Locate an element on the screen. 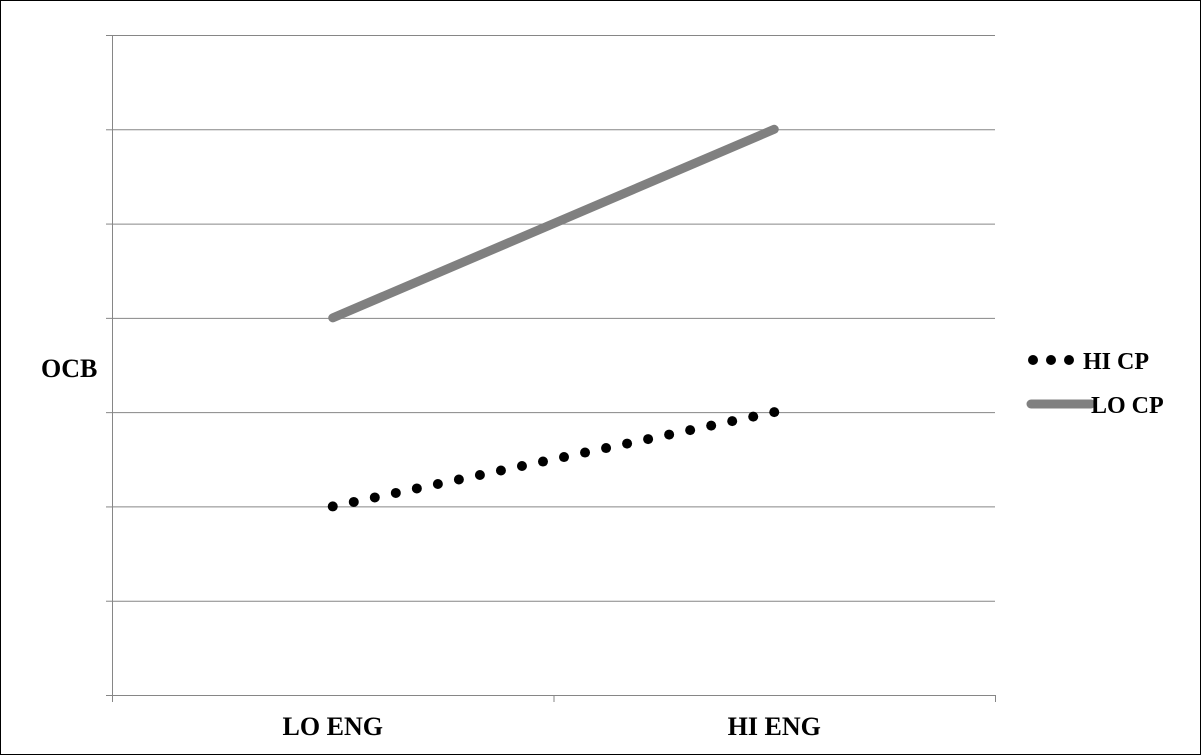 This screenshot has height=755, width=1201. legend-lo-cp-label: LO CP is located at coordinates (1127, 406).